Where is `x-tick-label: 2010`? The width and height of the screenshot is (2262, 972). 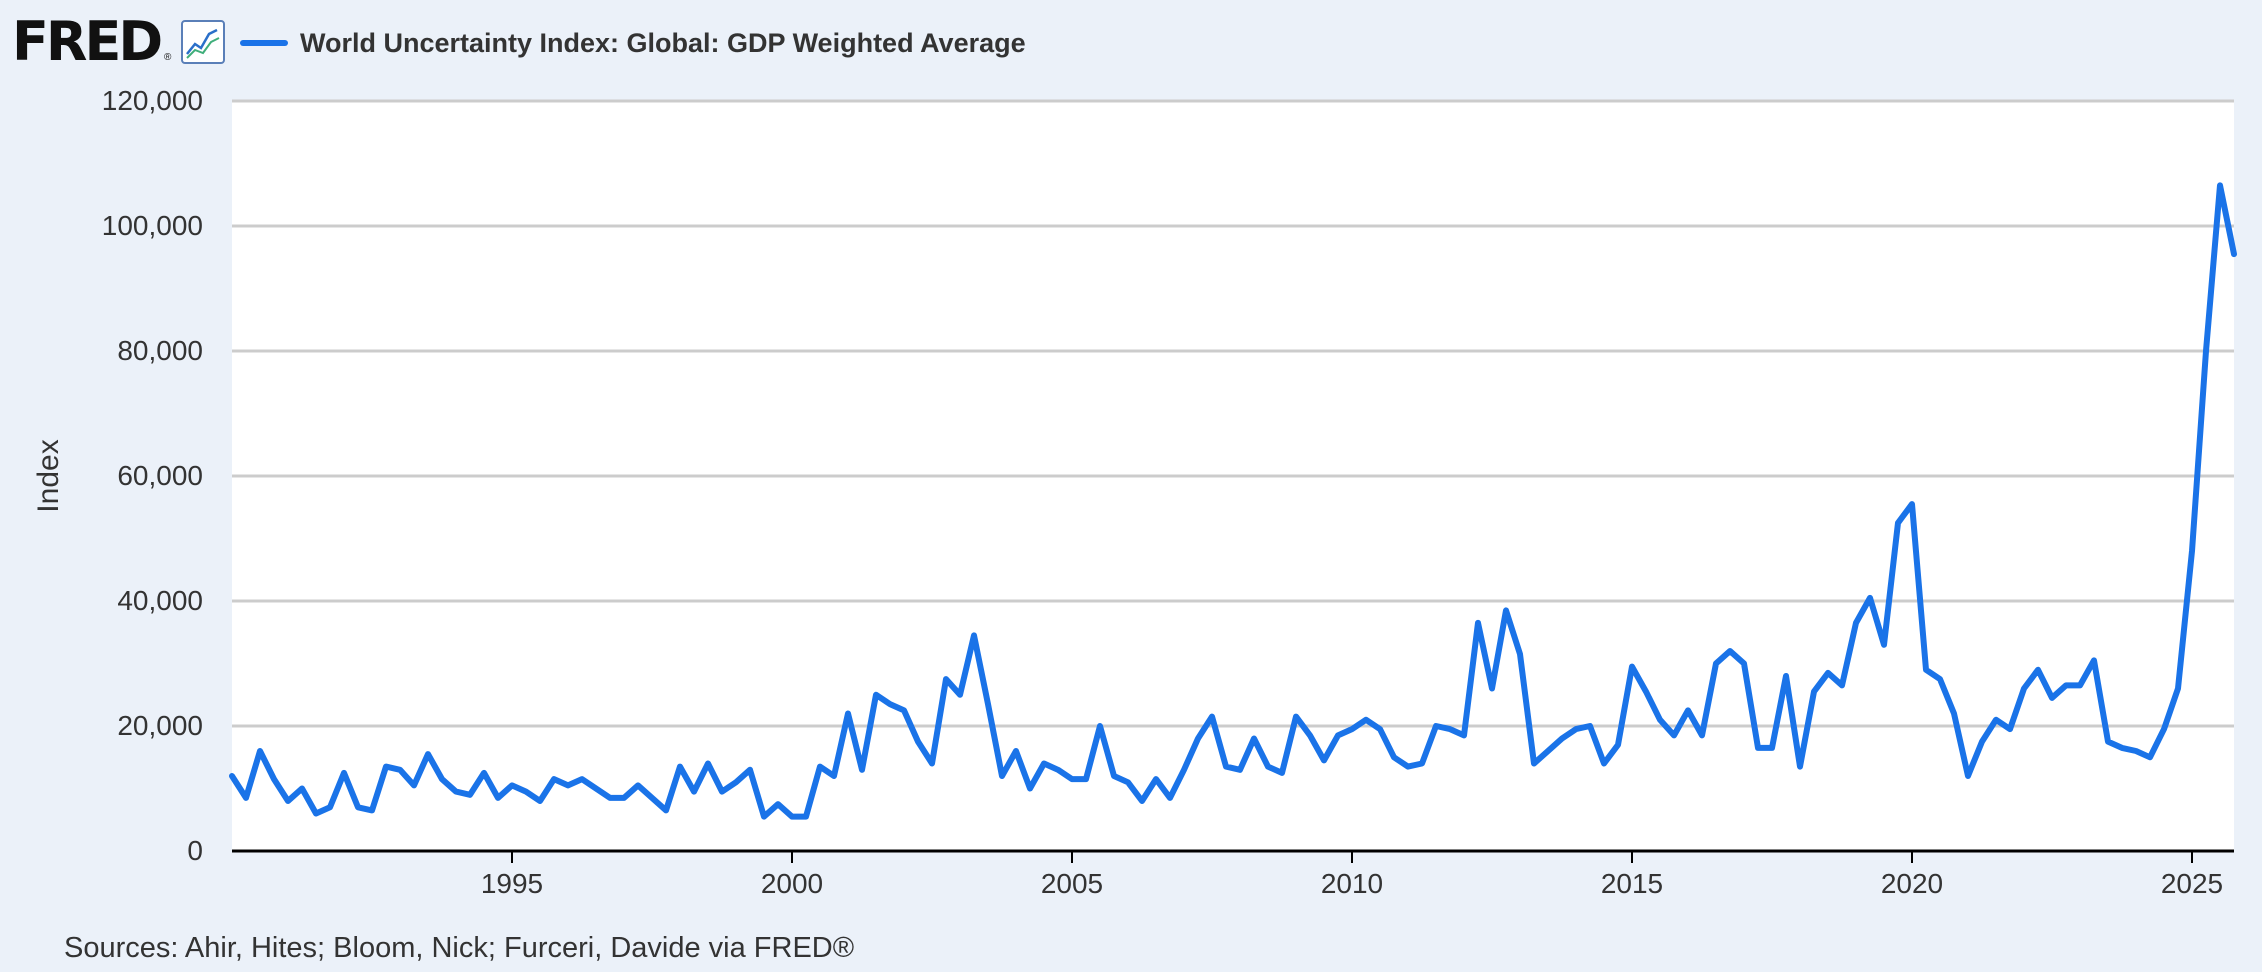
x-tick-label: 2010 is located at coordinates (1352, 883).